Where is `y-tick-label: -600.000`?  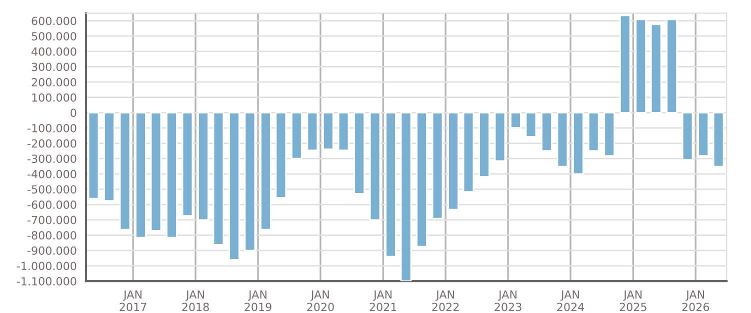 y-tick-label: -600.000 is located at coordinates (52, 204).